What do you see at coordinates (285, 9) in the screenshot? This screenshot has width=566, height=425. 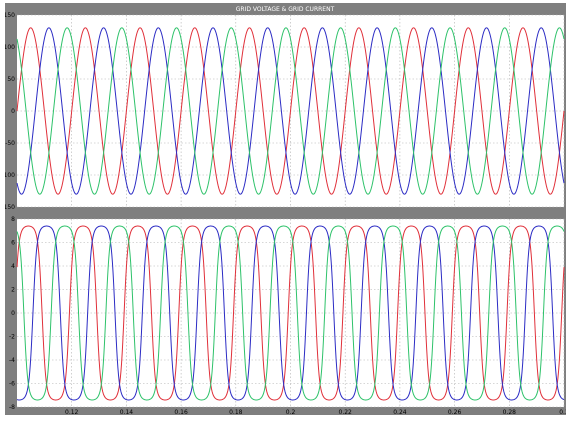 I see `chart-title: GRID VOLTAGE & GRID CURRENT` at bounding box center [285, 9].